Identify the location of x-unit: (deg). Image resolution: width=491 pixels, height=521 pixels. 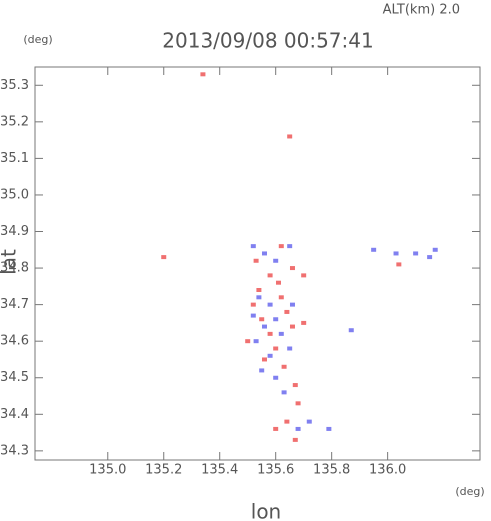
(469, 491).